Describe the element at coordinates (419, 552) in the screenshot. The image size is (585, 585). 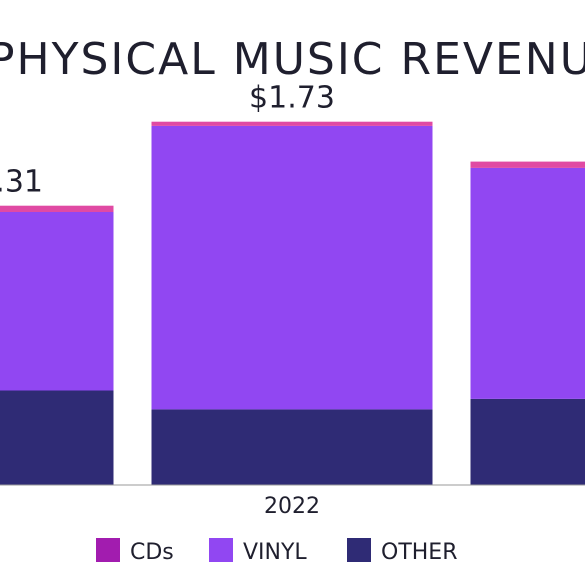
I see `legend-label-other: OTHER` at that location.